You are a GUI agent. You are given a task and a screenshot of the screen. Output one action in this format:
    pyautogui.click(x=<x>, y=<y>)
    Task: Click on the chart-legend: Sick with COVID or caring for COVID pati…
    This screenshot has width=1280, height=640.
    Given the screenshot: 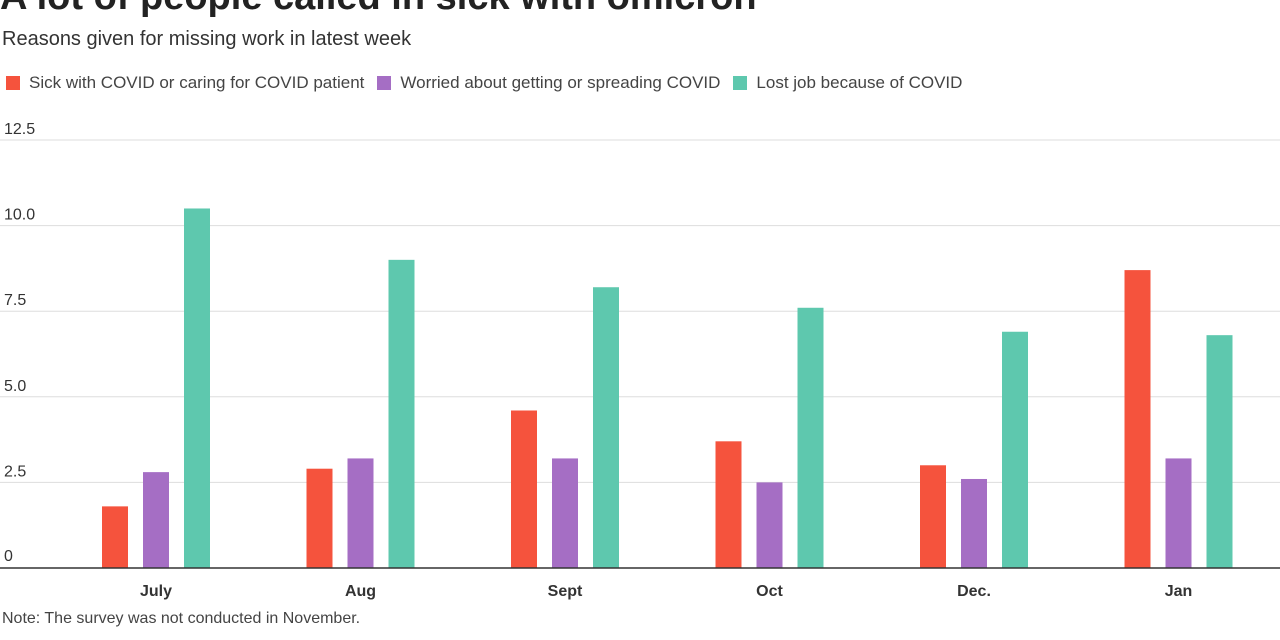 What is the action you would take?
    pyautogui.click(x=490, y=83)
    